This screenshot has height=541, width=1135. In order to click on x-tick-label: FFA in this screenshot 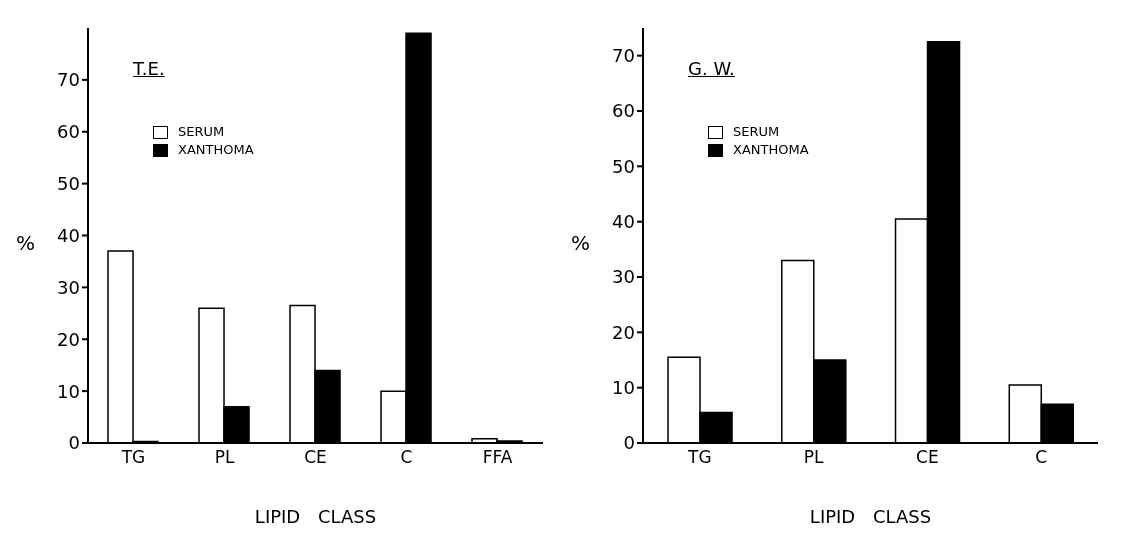, I will do `click(497, 457)`.